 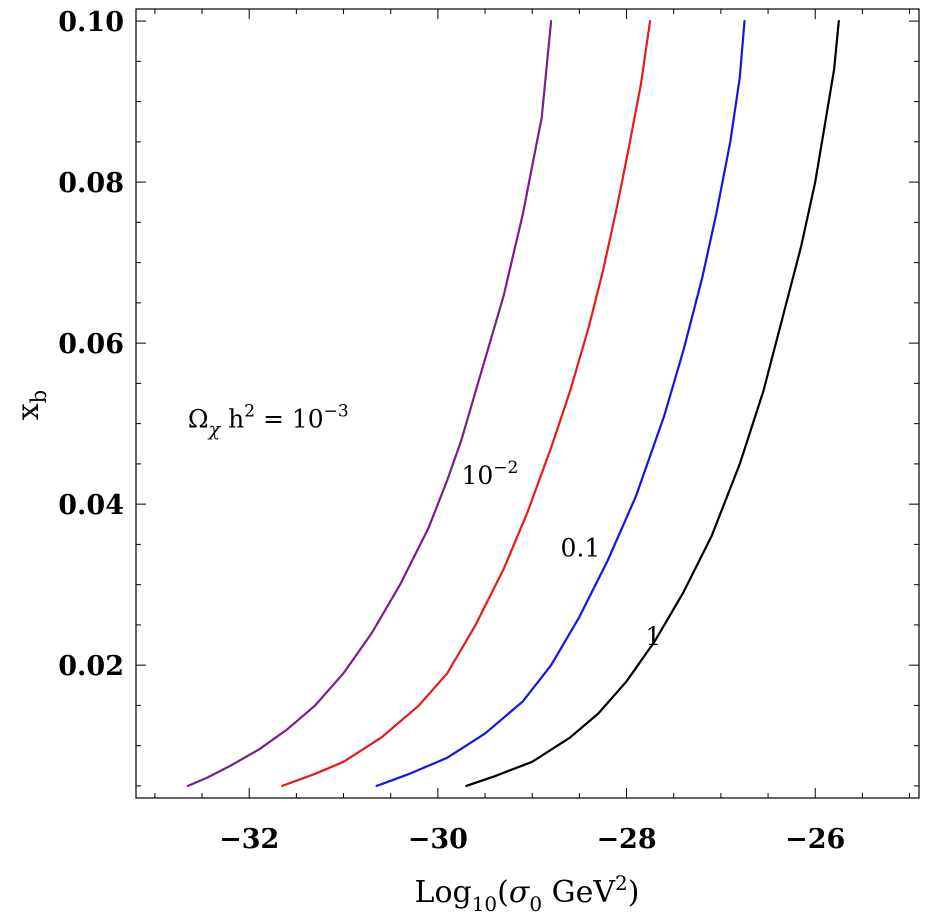 I want to click on y-tick-label: 0.02, so click(x=91, y=666).